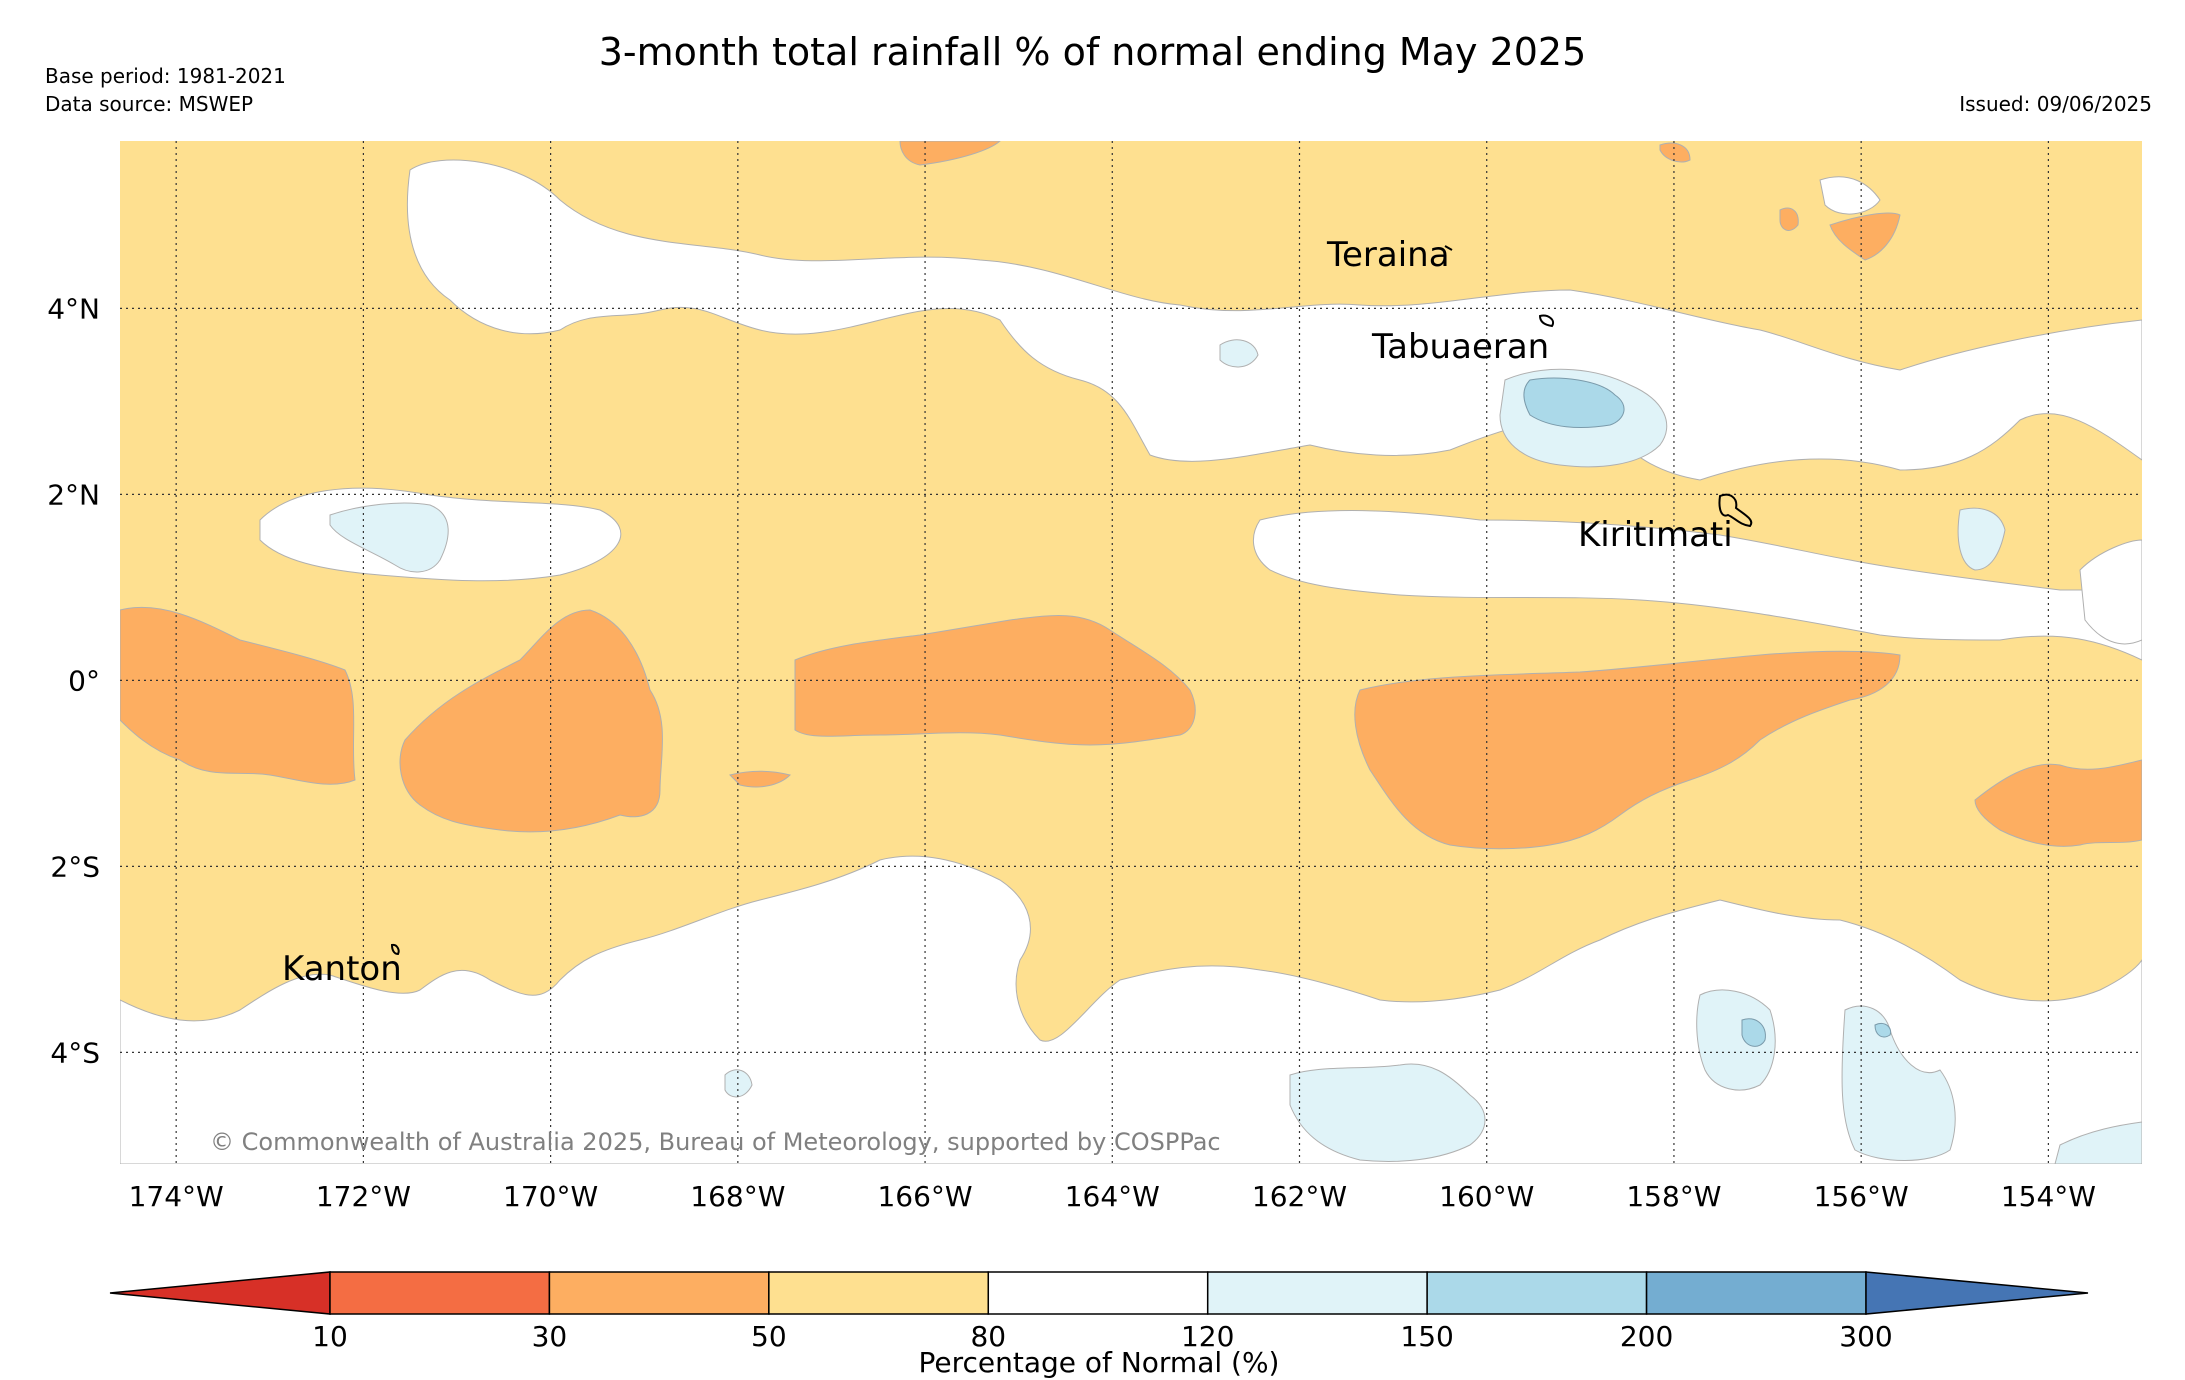 The image size is (2185, 1380). I want to click on data-source-label: Data source: MSWEP, so click(149, 104).